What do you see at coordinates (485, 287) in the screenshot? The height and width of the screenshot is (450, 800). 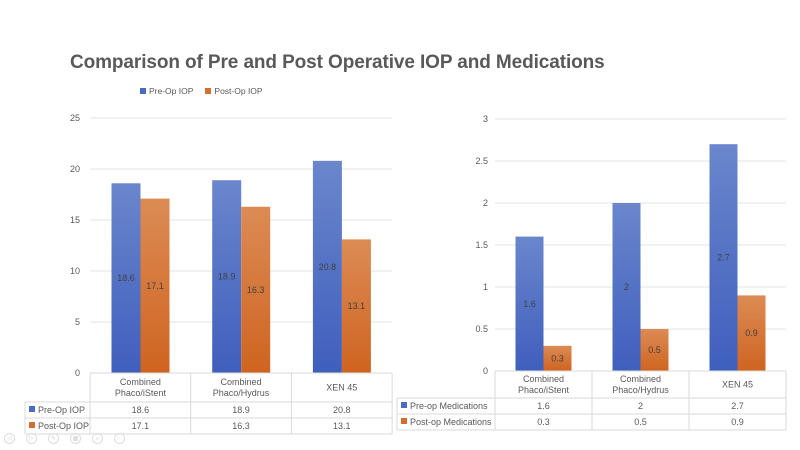 I see `y-tick-label: 1` at bounding box center [485, 287].